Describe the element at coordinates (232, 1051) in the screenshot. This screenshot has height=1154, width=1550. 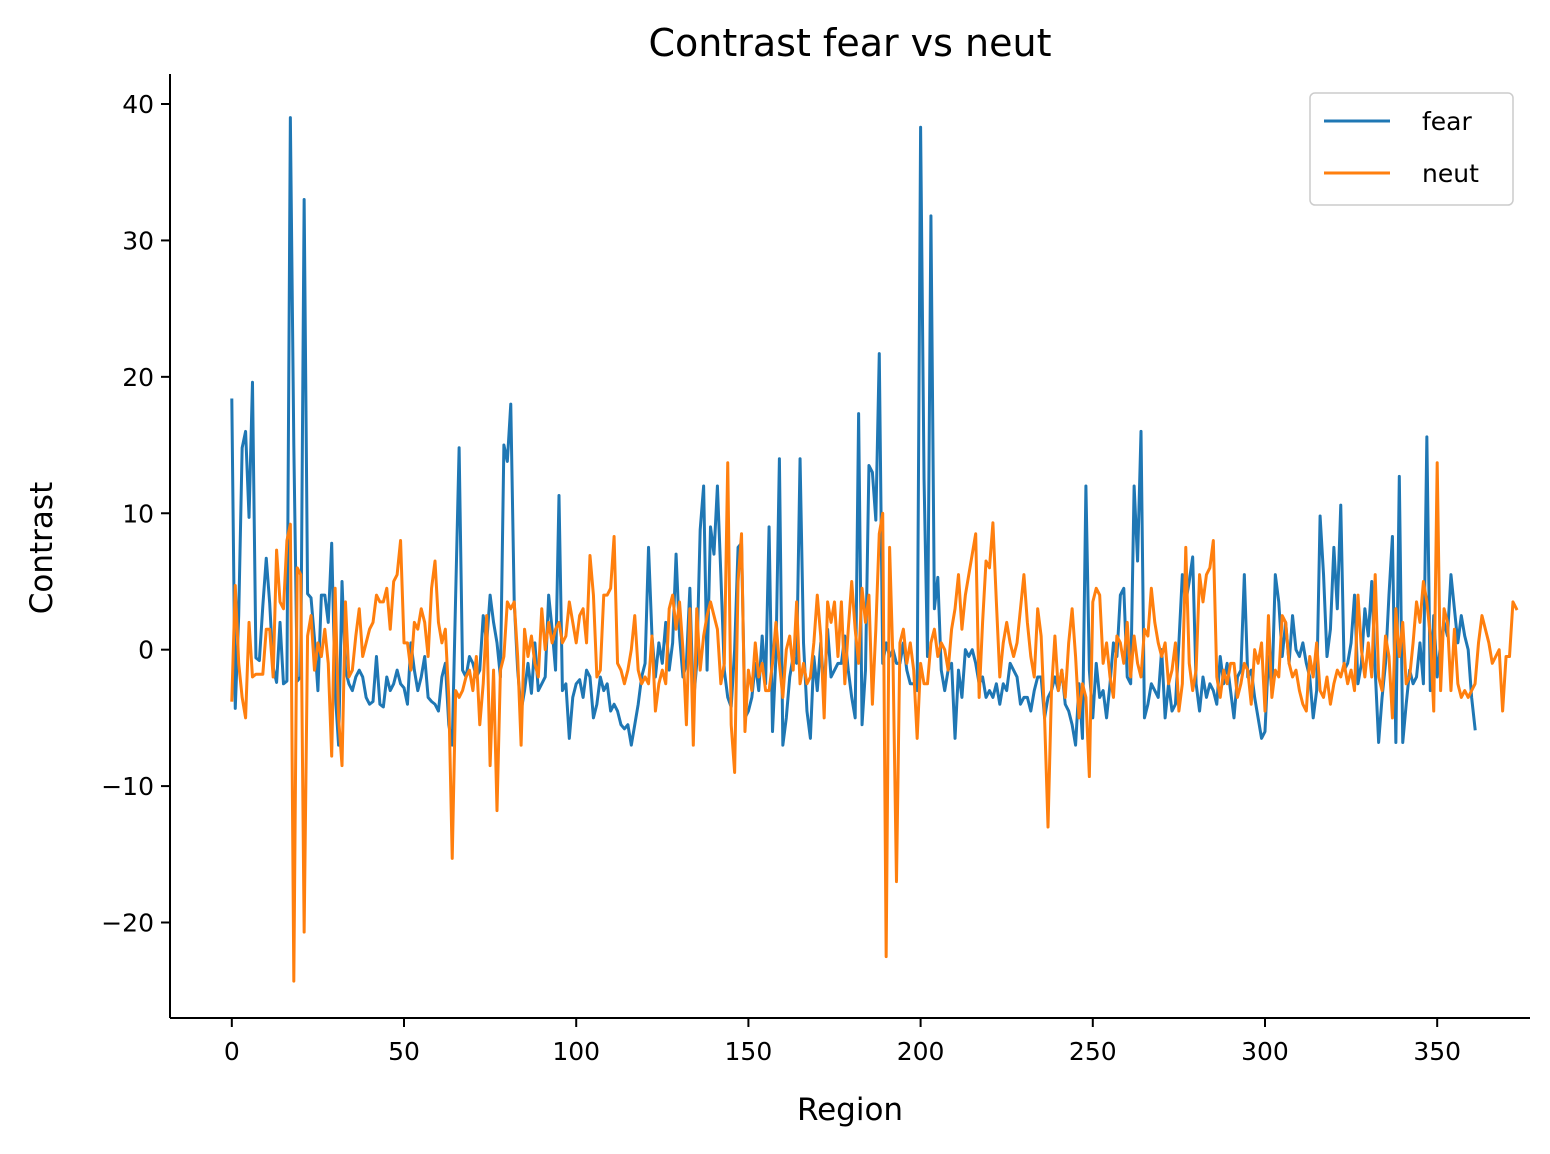
I see `x-tick-label: 0` at that location.